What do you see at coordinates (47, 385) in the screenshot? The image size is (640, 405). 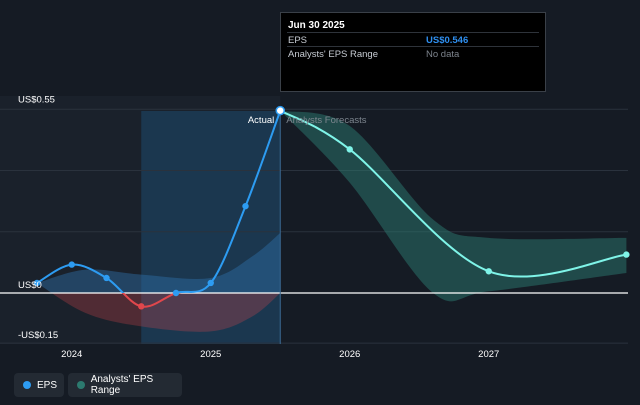 I see `legend-eps-label: EPS` at bounding box center [47, 385].